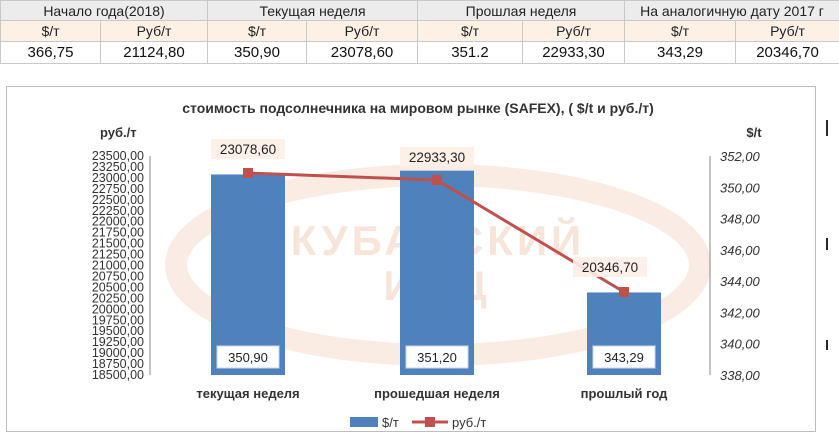 Image resolution: width=839 pixels, height=436 pixels. Describe the element at coordinates (118, 266) in the screenshot. I see `left-tick-label: 21000,00` at that location.